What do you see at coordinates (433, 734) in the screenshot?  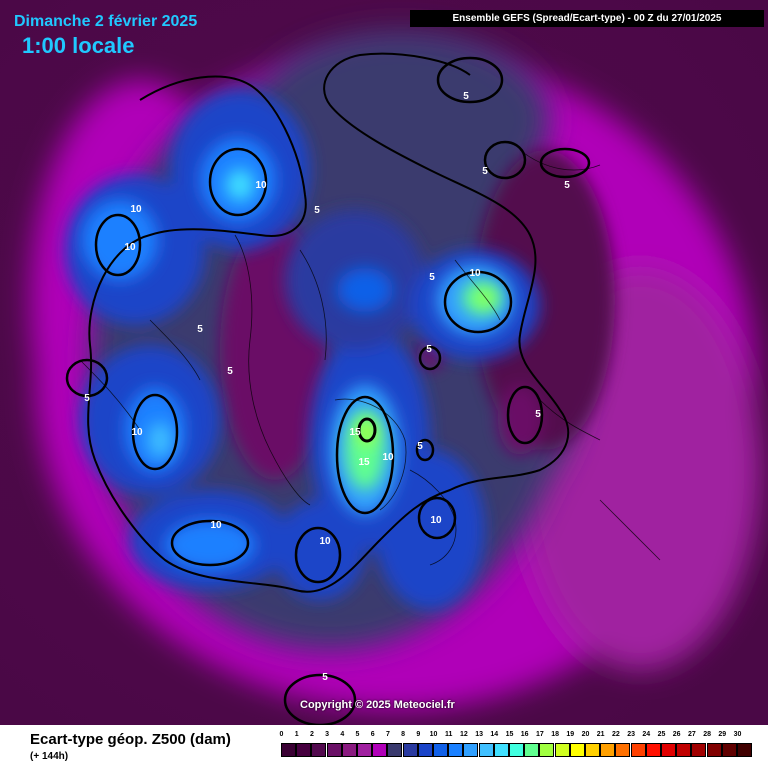 I see `scale-tick-label: 10` at bounding box center [433, 734].